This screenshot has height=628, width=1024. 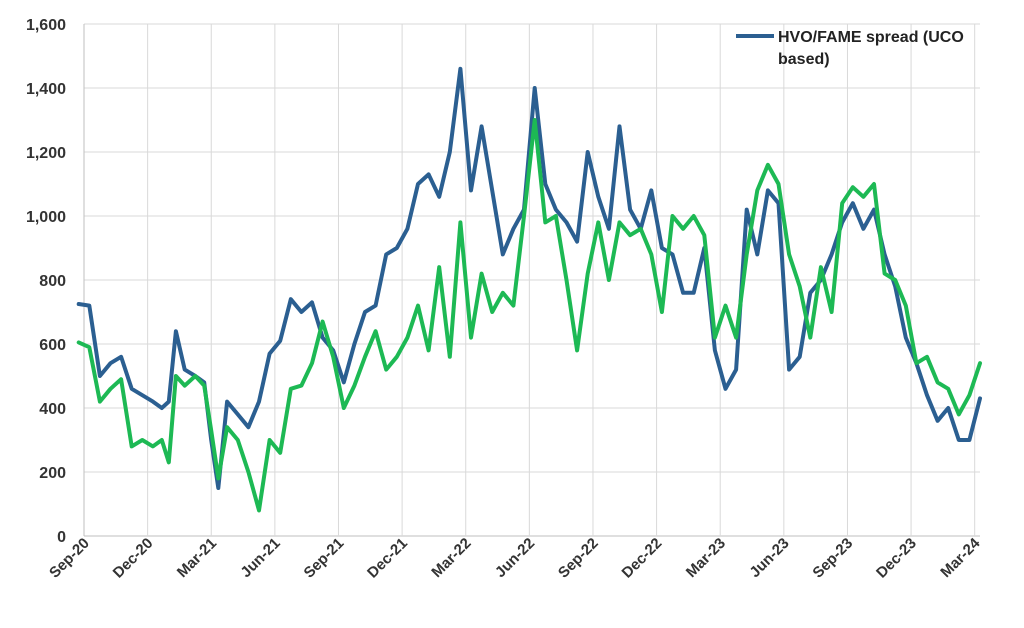 I want to click on x-tick-label: Dec-22, so click(x=642, y=558).